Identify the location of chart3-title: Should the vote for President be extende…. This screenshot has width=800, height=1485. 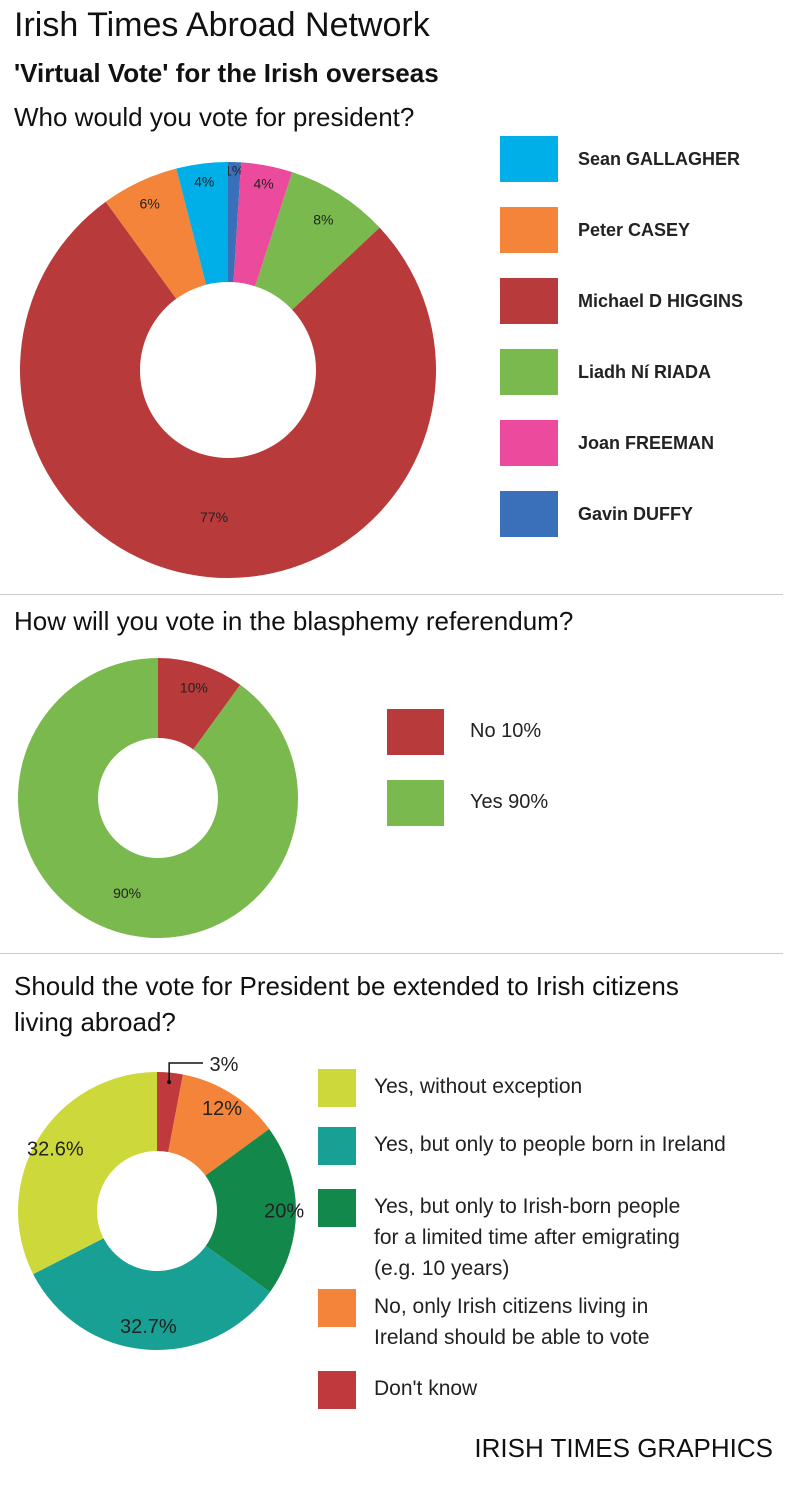
(346, 1004).